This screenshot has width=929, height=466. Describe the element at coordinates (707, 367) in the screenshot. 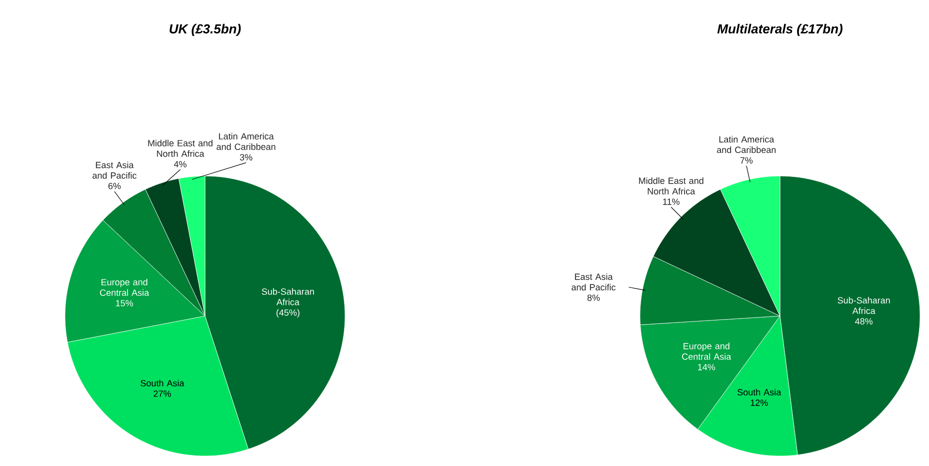

I see `data-label: 14%` at that location.